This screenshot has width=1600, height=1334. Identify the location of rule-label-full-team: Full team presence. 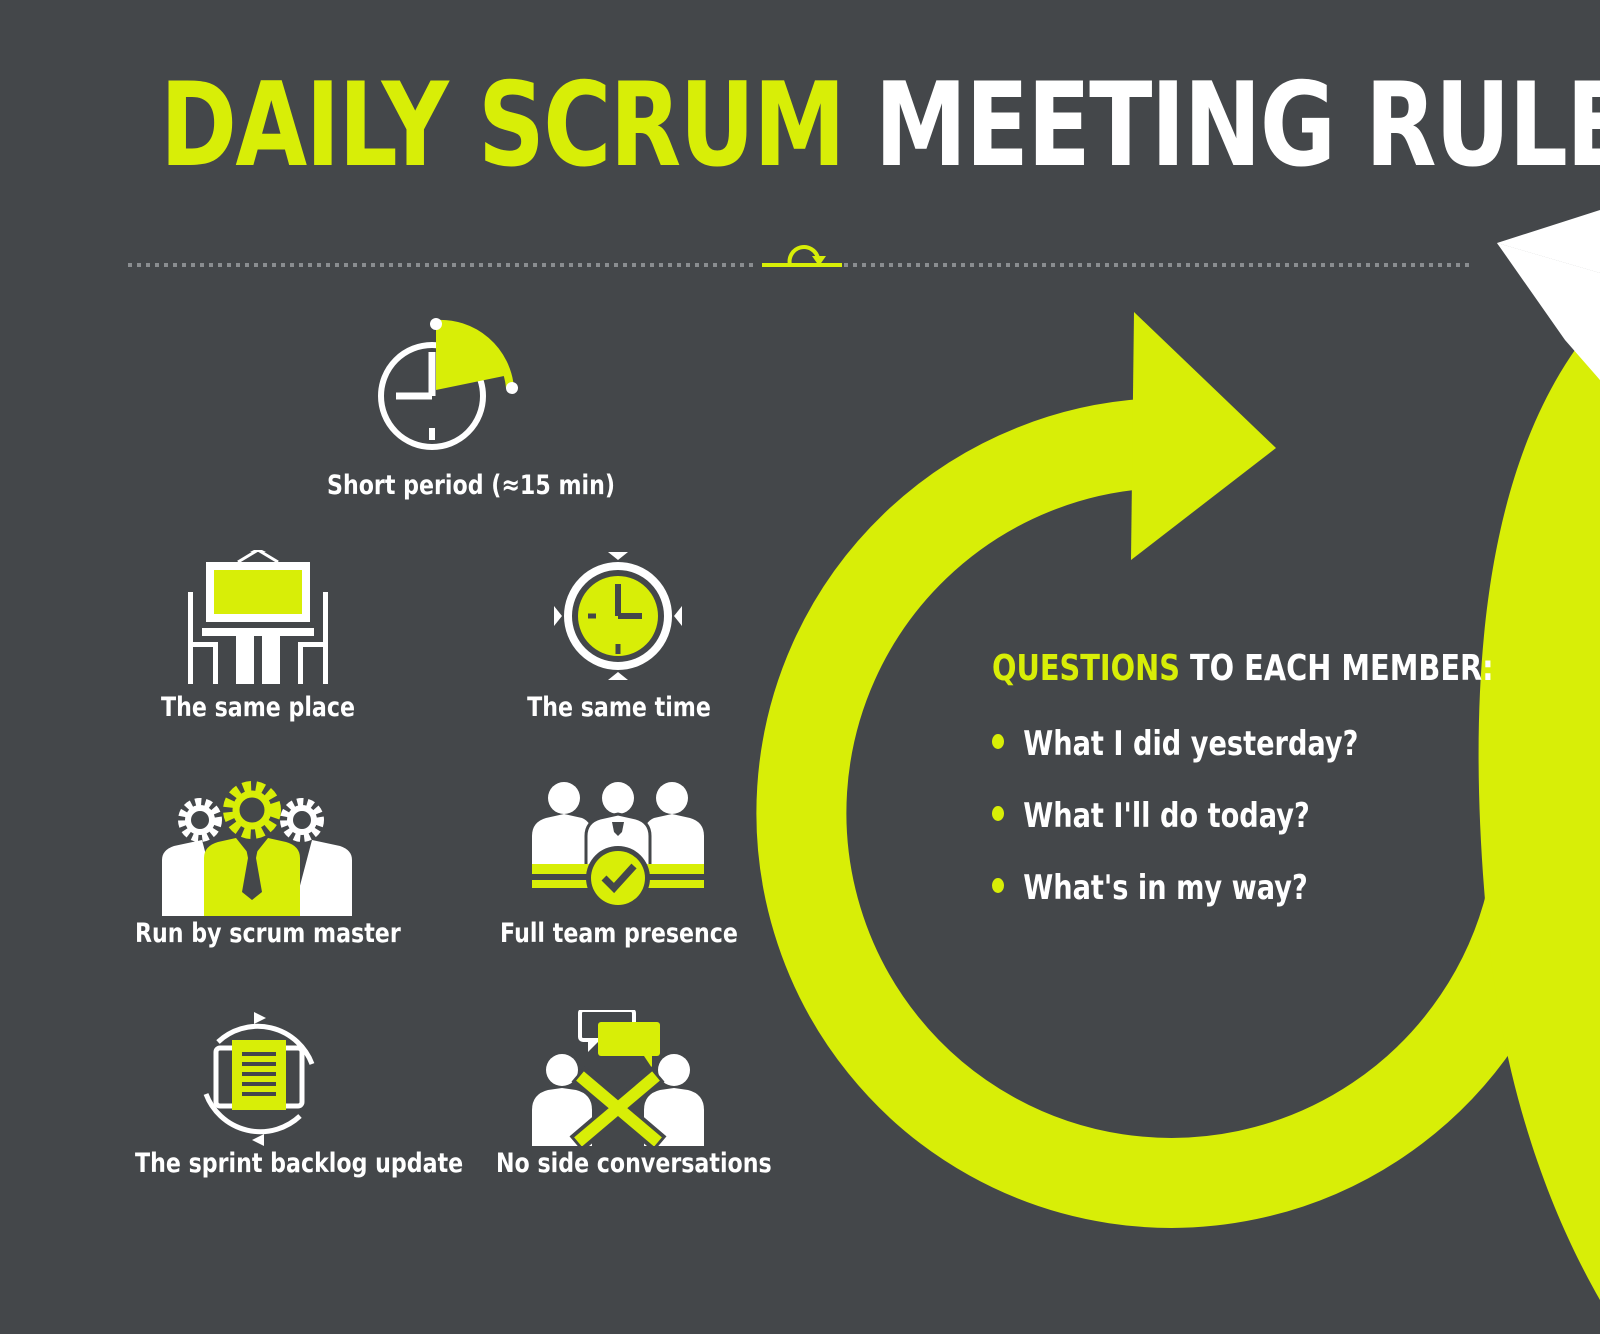
(619, 933).